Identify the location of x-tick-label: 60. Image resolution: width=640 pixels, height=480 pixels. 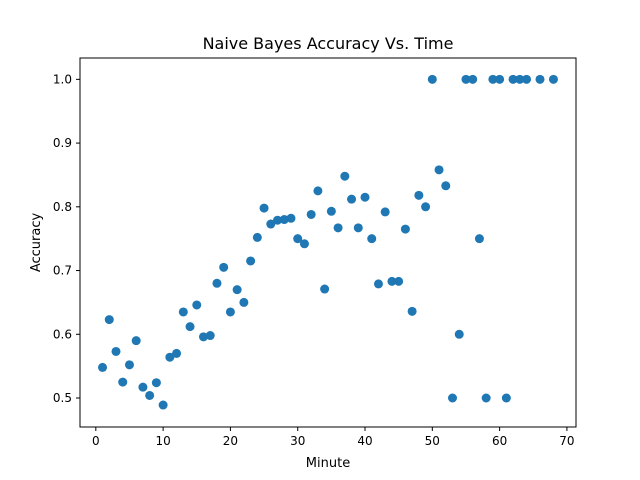
(499, 441).